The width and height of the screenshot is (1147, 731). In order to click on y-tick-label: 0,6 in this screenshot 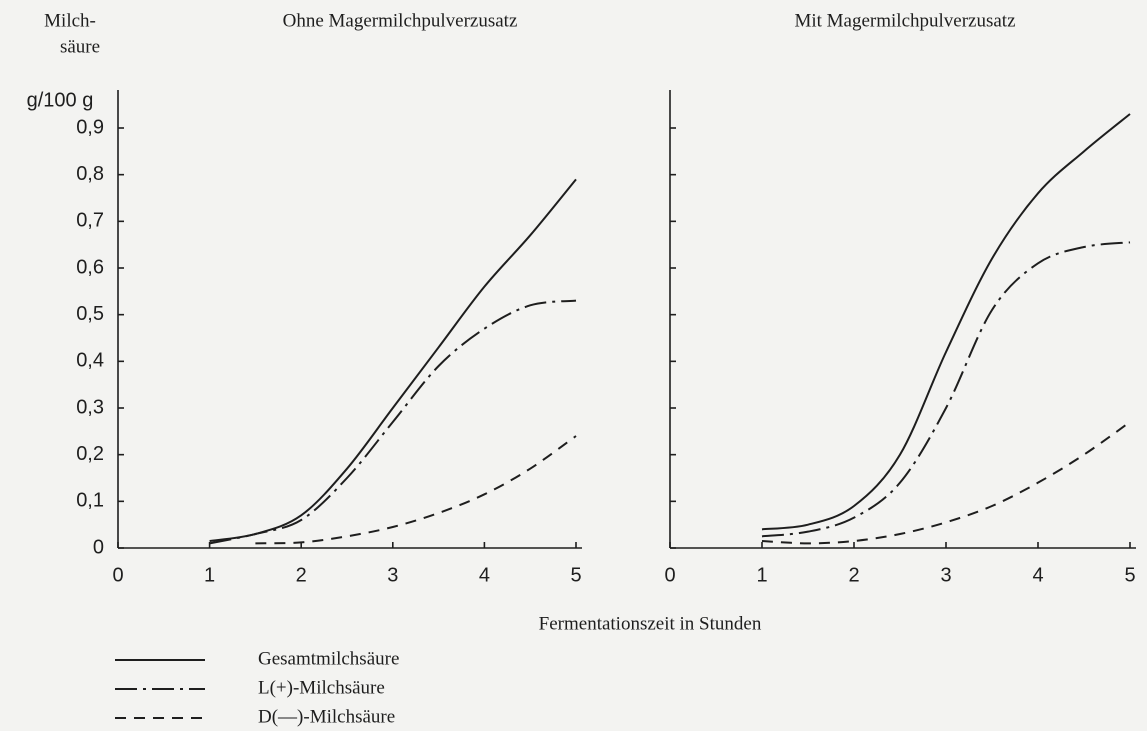, I will do `click(90, 267)`.